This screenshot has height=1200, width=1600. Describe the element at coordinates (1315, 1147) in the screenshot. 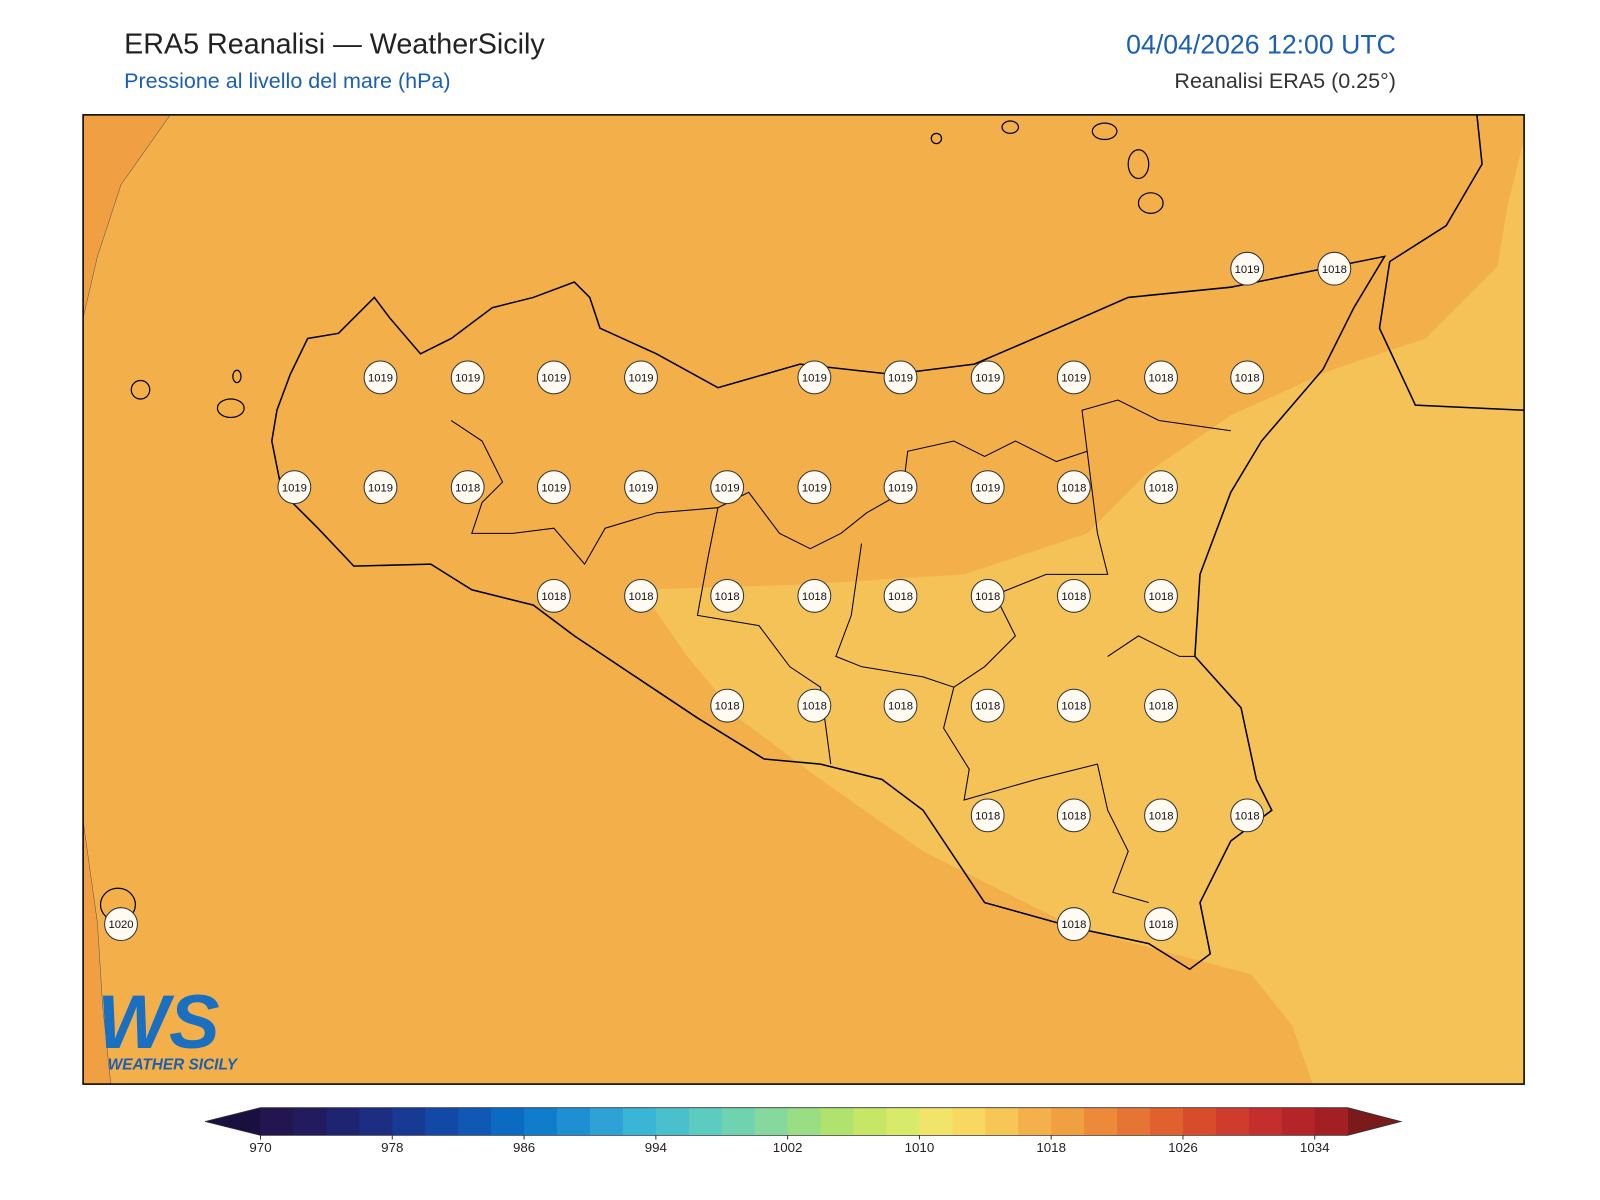

I see `colorbar-tick-label: 1034` at that location.